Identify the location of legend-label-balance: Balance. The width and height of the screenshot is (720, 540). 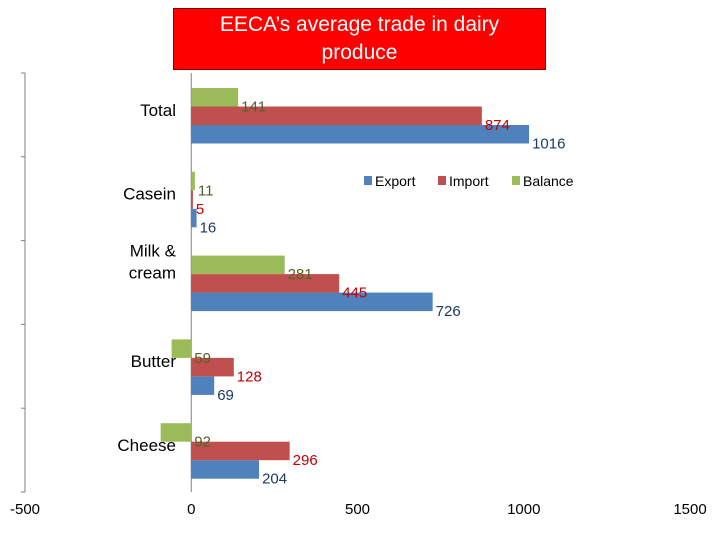
(548, 181).